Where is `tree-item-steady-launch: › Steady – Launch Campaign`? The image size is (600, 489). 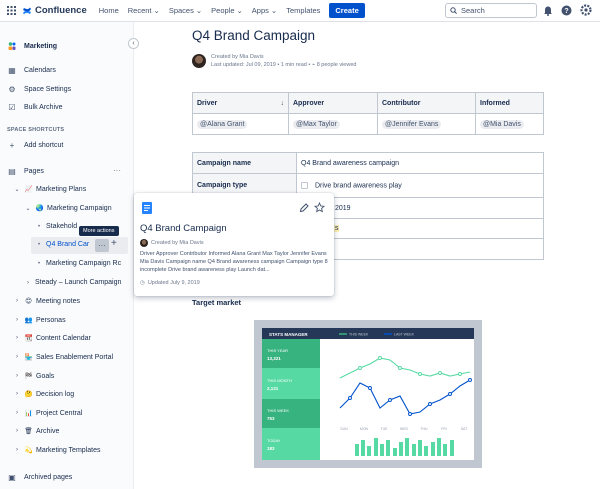 tree-item-steady-launch: › Steady – Launch Campaign is located at coordinates (72, 282).